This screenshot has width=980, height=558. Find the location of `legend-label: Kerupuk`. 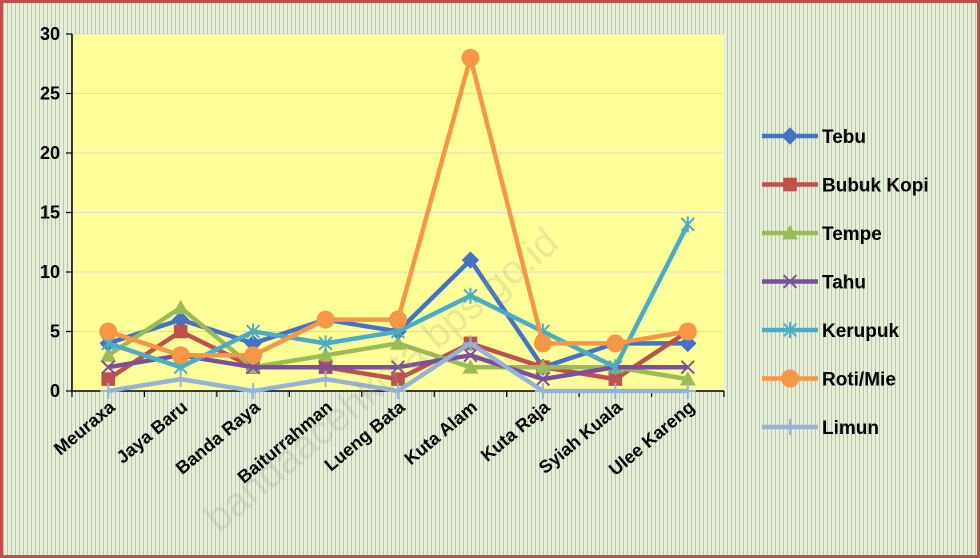

legend-label: Kerupuk is located at coordinates (861, 331).